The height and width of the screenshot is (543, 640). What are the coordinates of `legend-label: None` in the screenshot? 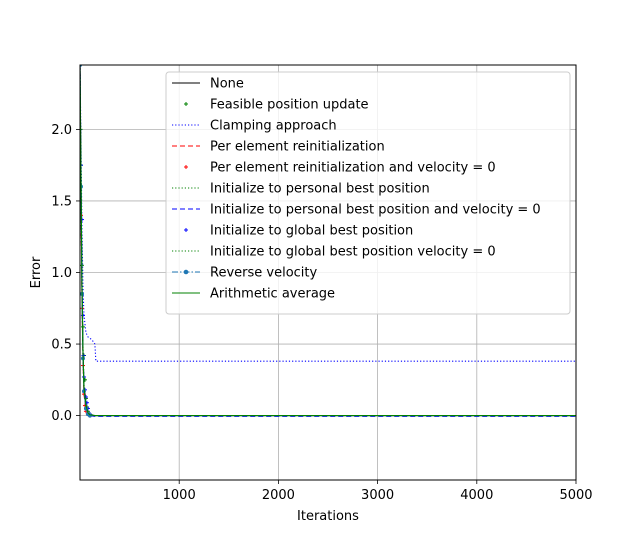 It's located at (227, 84).